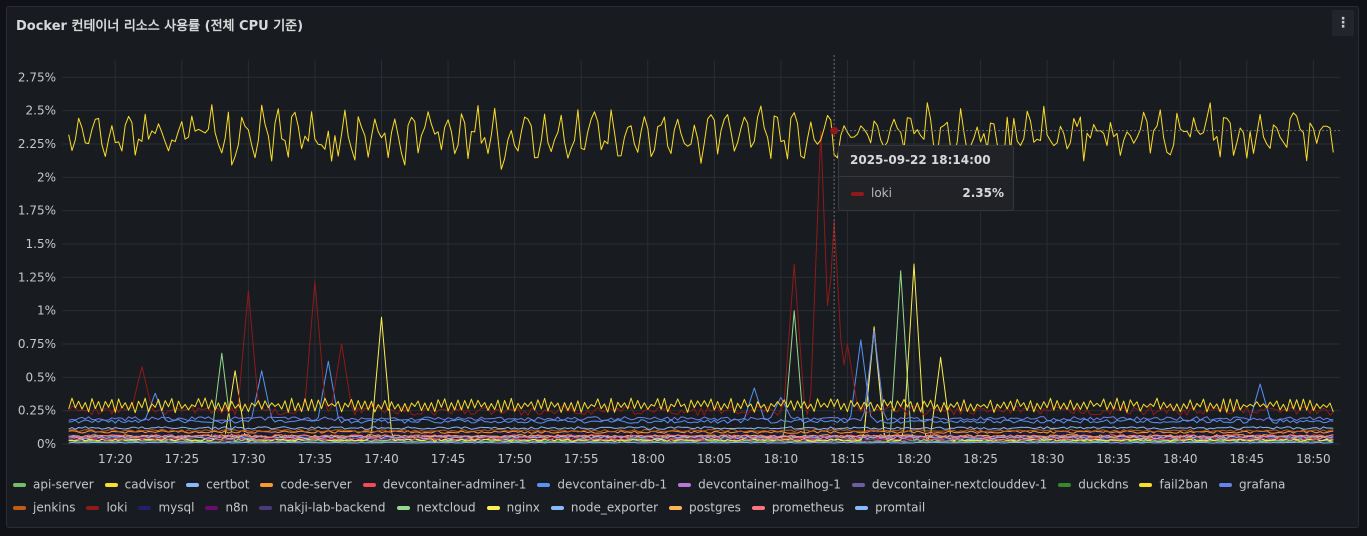  I want to click on series-line-nakji-lab-backend, so click(701, 437).